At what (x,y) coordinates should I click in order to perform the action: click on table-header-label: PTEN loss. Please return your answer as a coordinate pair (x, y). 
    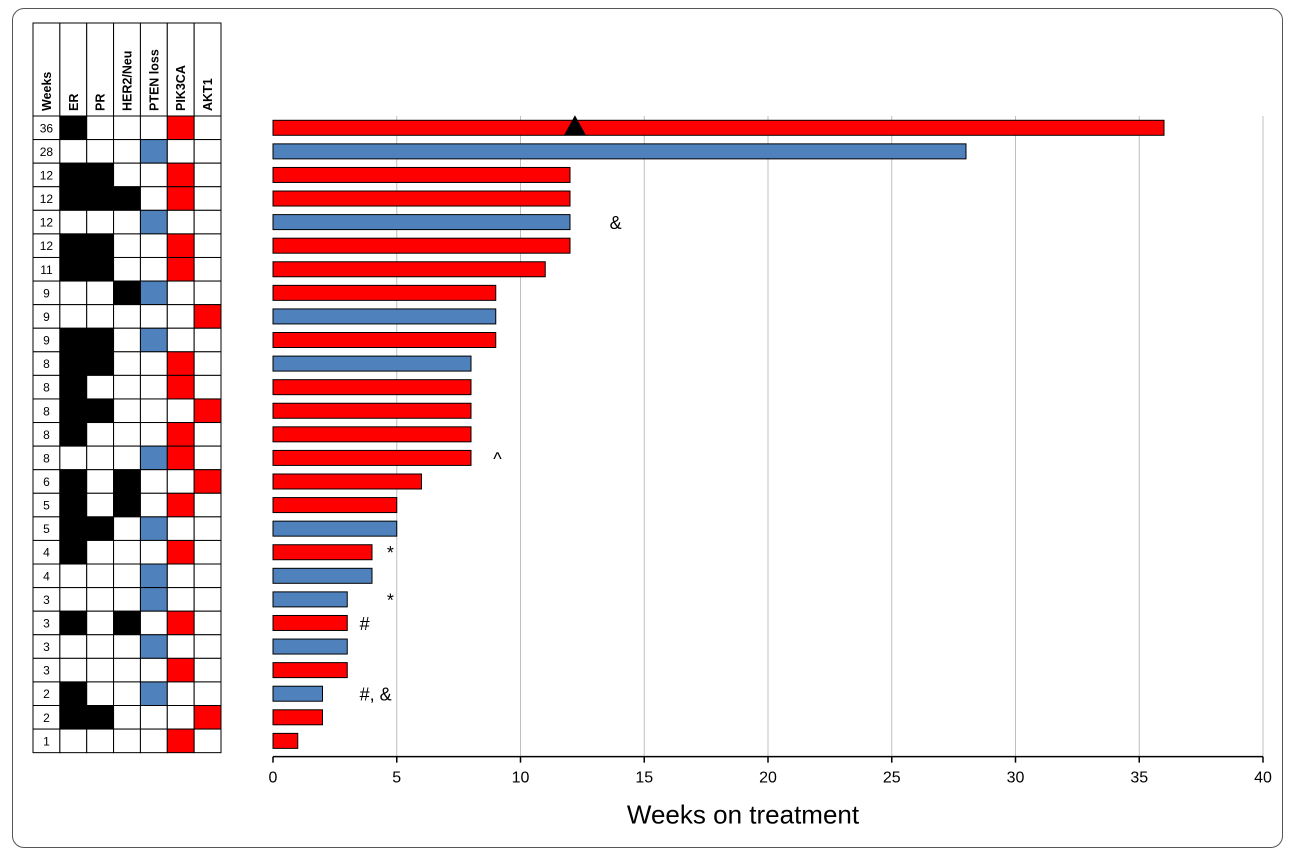
    Looking at the image, I should click on (154, 80).